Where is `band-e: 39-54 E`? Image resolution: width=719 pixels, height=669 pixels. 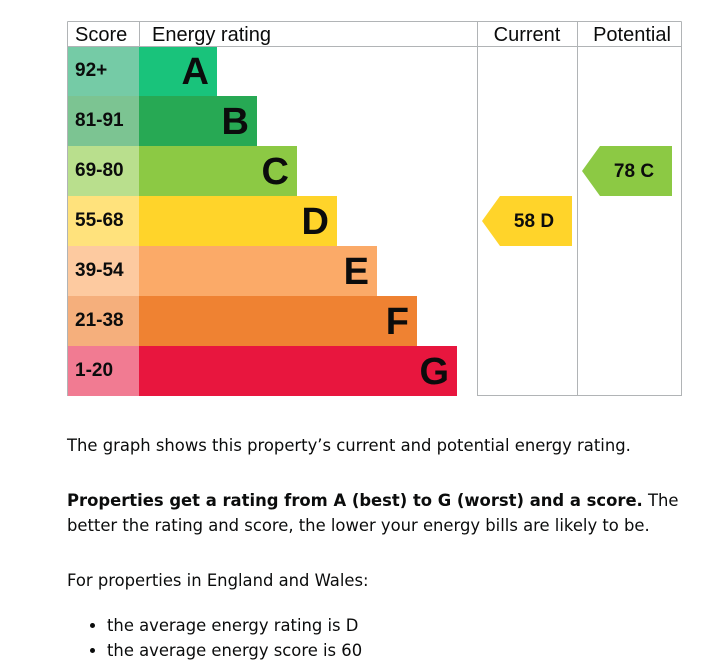
band-e: 39-54 E is located at coordinates (222, 271).